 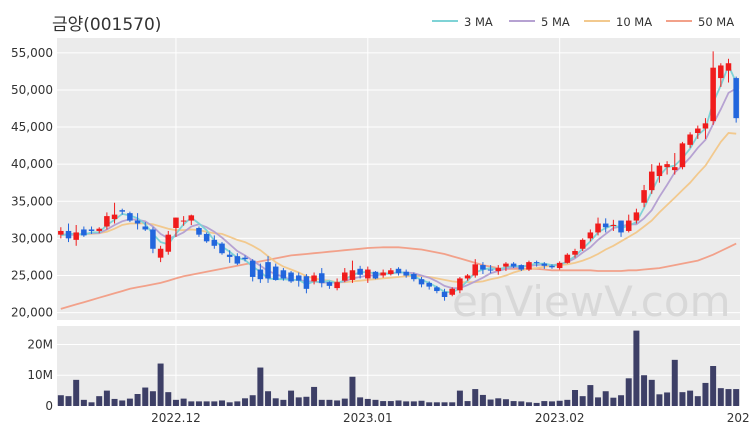 I want to click on price-tick-label: 50,000, so click(x=32, y=90).